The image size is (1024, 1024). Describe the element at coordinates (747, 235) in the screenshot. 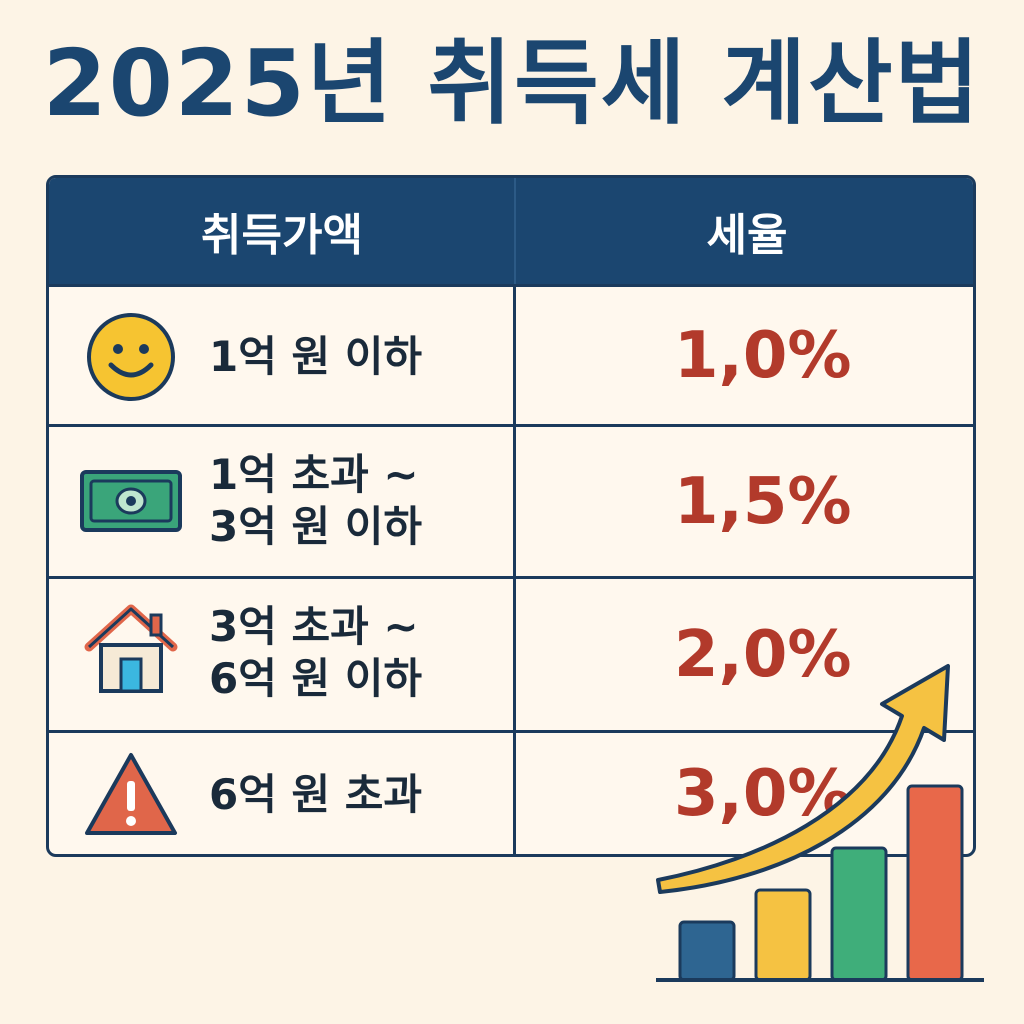

I see `header-rate: 세율` at that location.